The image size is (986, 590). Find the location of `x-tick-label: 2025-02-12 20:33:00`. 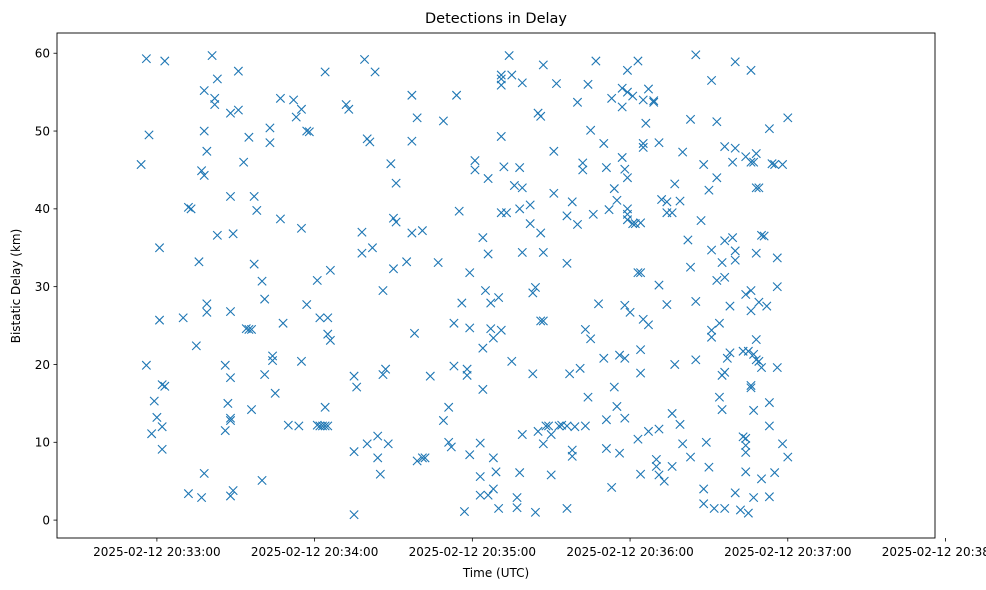

x-tick-label: 2025-02-12 20:33:00 is located at coordinates (156, 552).